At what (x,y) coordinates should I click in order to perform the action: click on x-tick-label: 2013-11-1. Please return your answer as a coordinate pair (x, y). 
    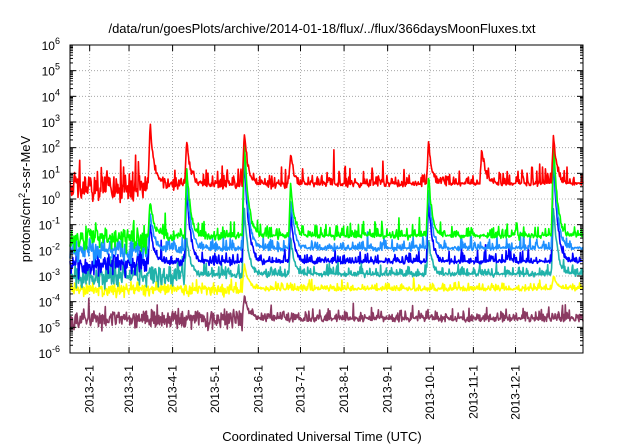
    Looking at the image, I should click on (473, 392).